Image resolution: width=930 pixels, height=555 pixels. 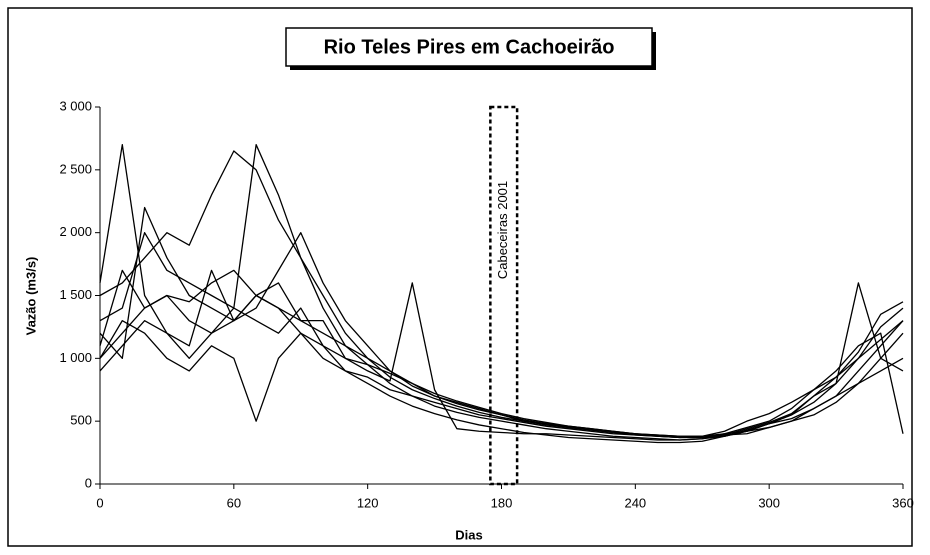 What do you see at coordinates (75, 105) in the screenshot?
I see `y-tick-label: 3 000` at bounding box center [75, 105].